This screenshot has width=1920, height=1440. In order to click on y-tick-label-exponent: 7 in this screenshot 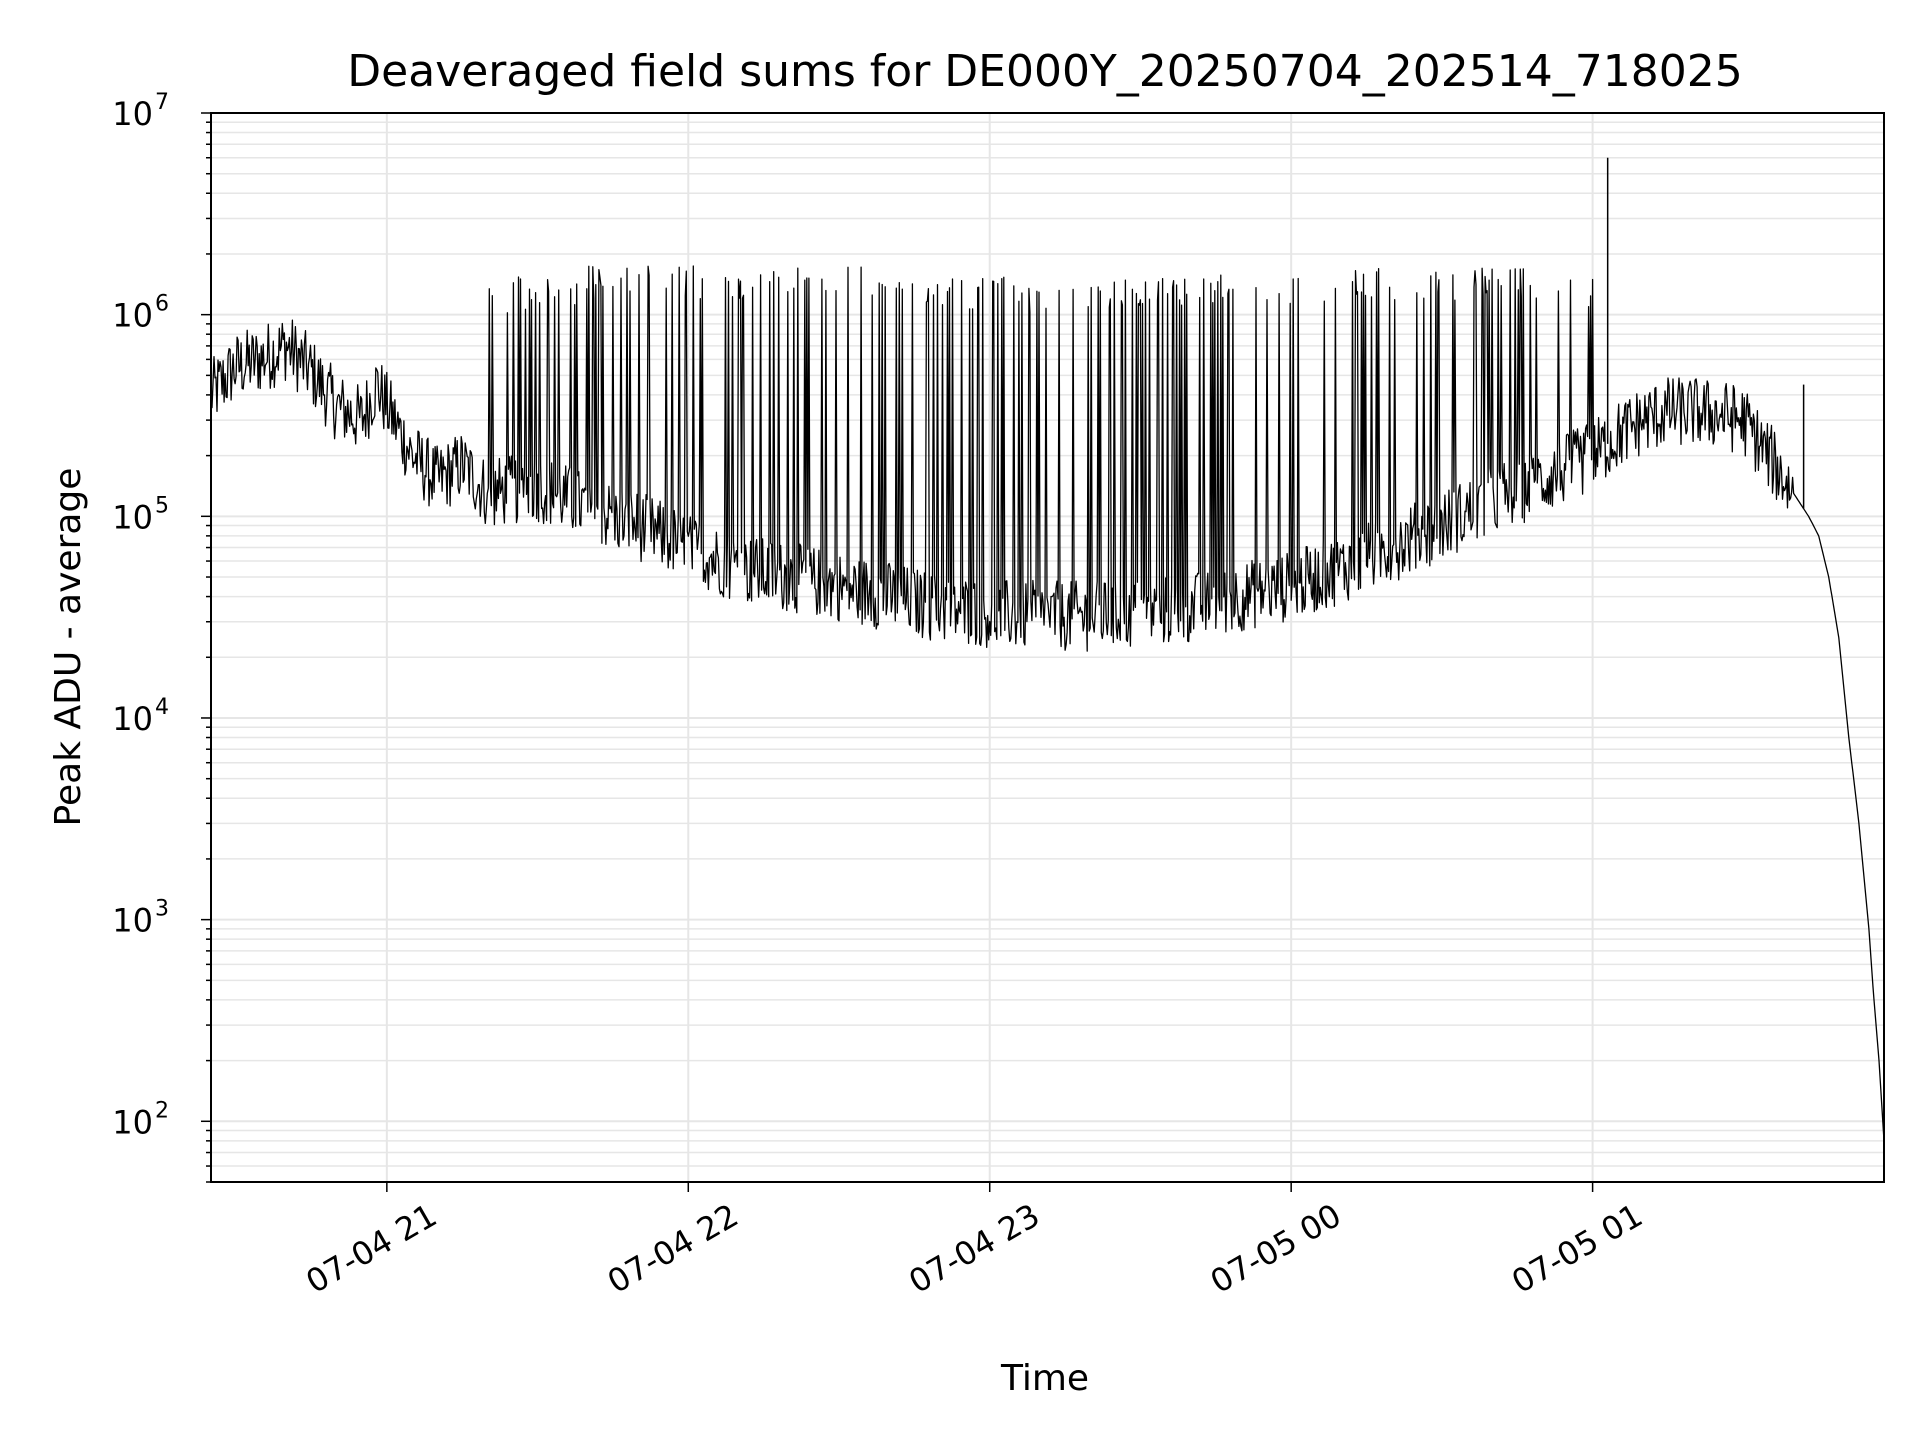, I will do `click(162, 102)`.